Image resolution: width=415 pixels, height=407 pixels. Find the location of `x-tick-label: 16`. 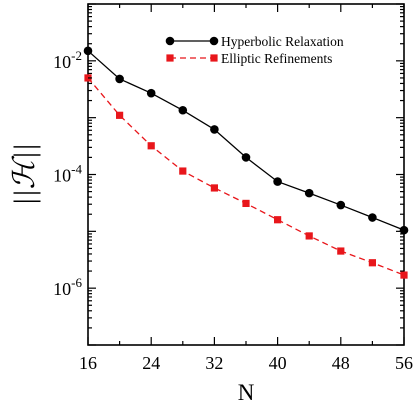

x-tick-label: 16 is located at coordinates (88, 363).